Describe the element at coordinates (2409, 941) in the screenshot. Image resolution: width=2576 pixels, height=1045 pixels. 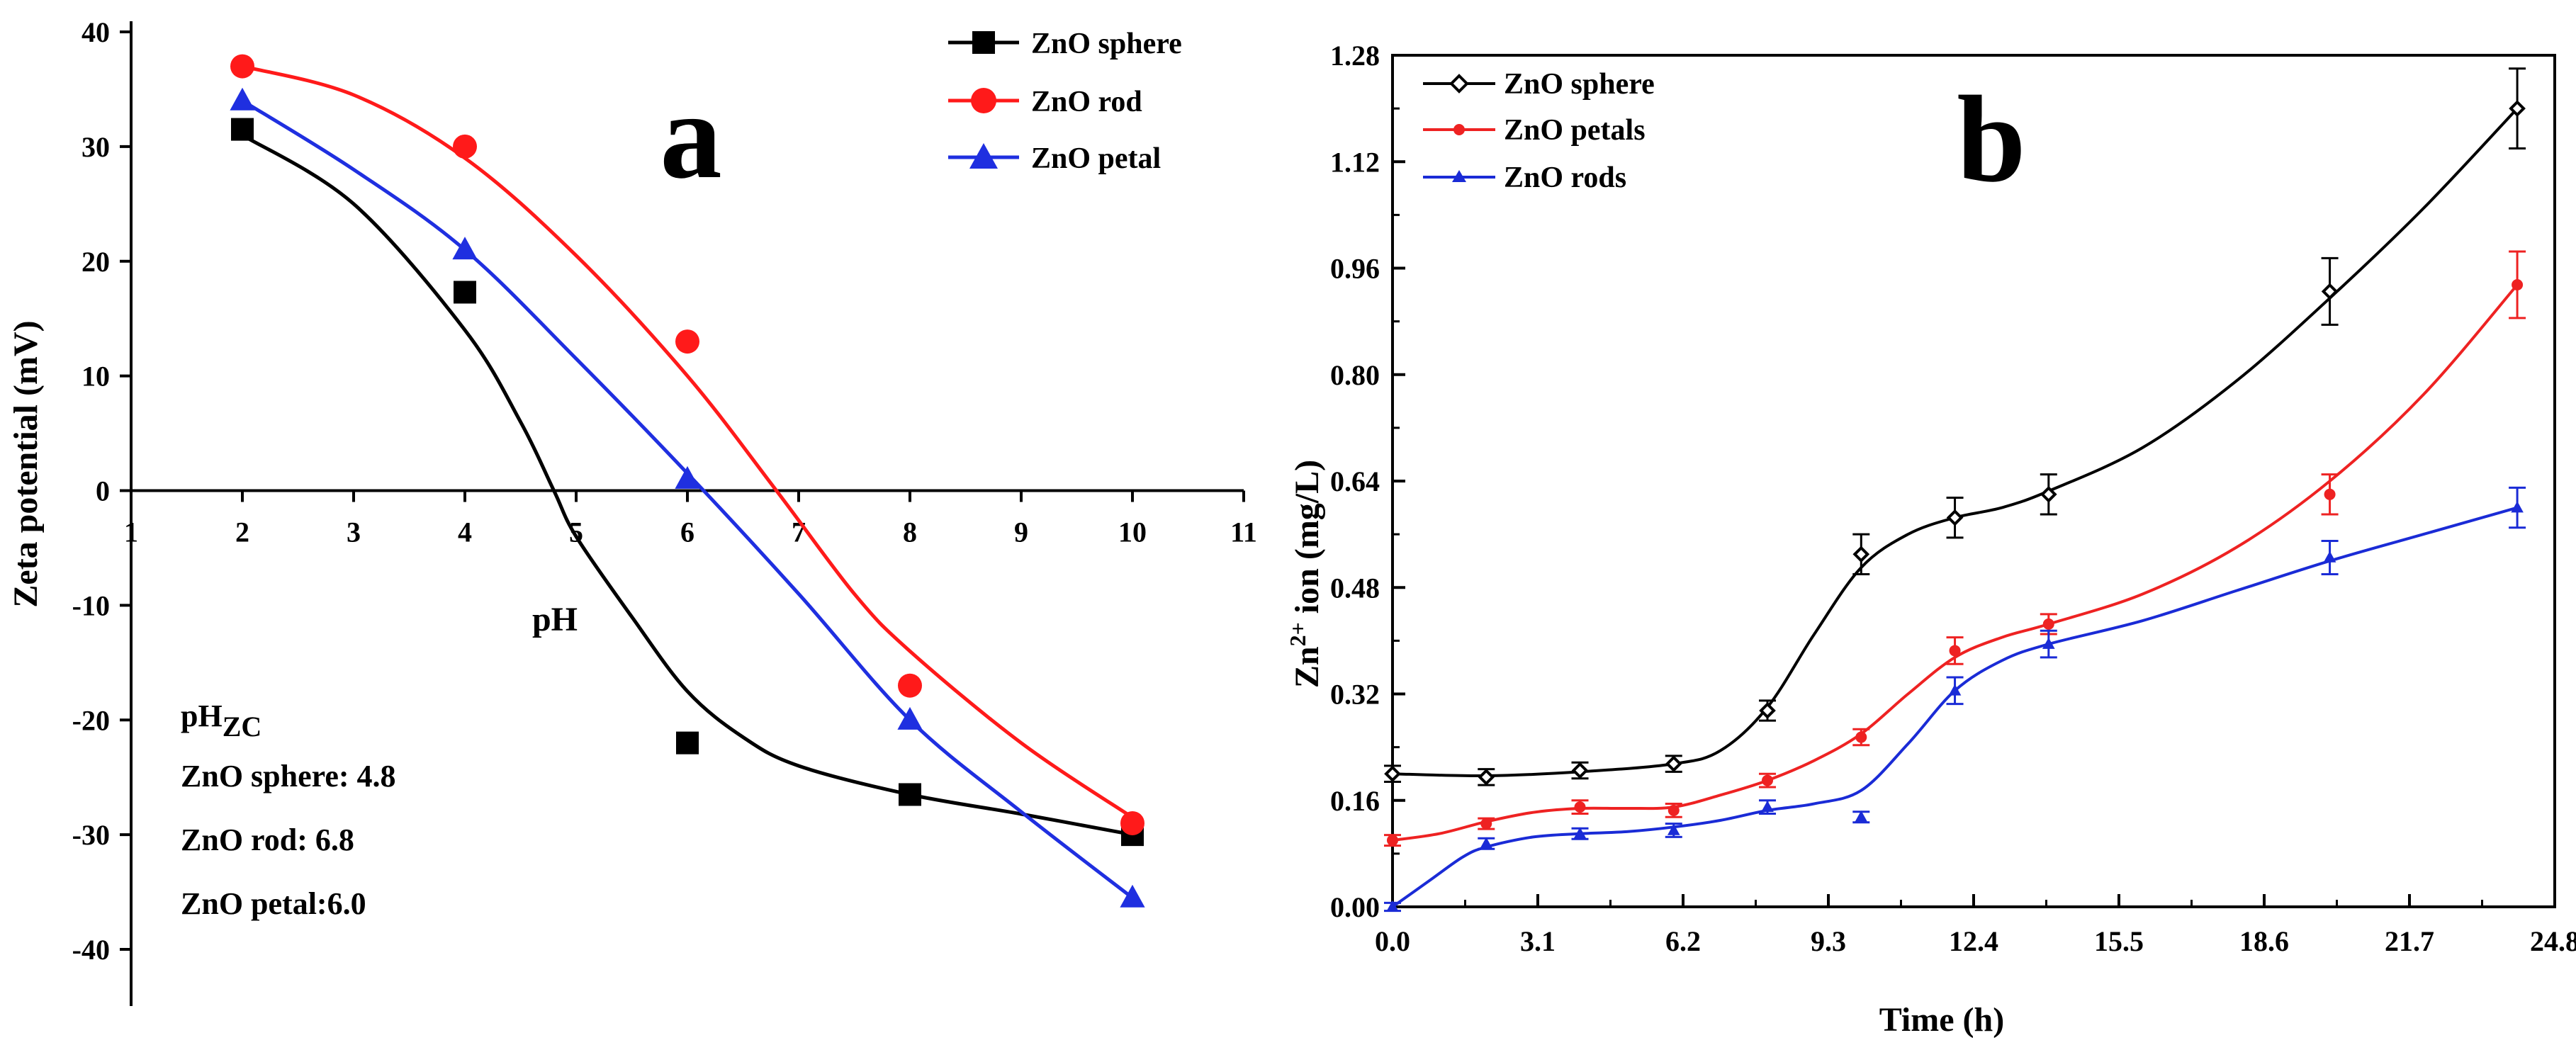
I see `panel-b-x-tick-label: 21.7` at that location.